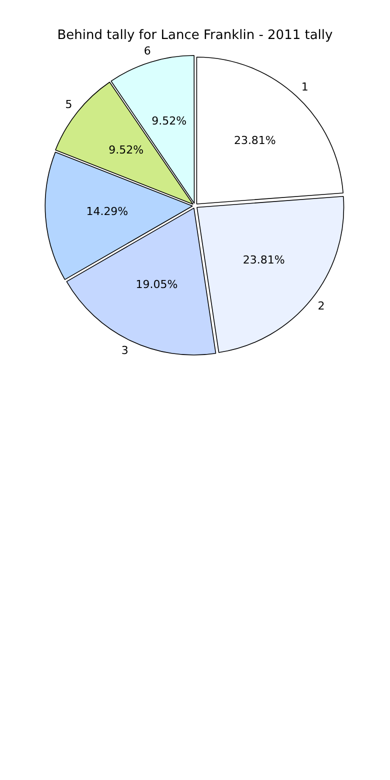  Describe the element at coordinates (107, 211) in the screenshot. I see `data-label: 14.29%` at that location.